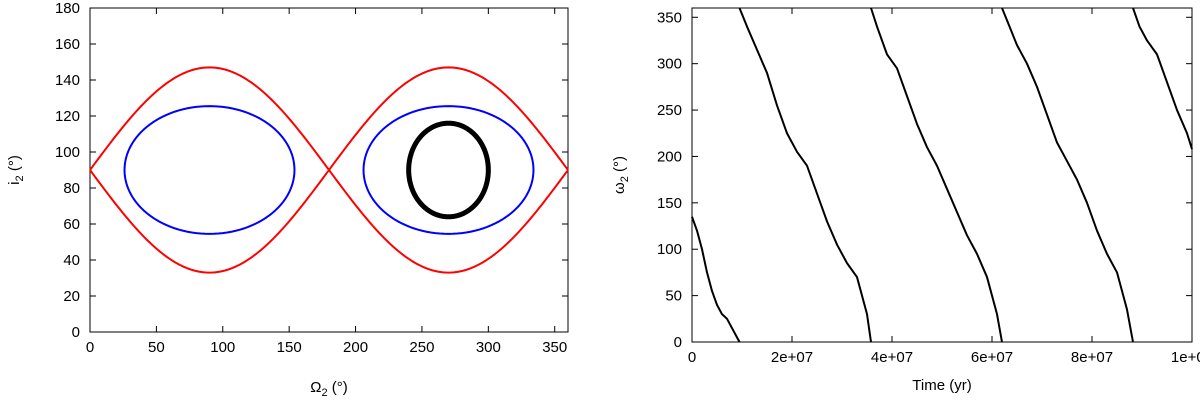 This screenshot has height=403, width=1200. Describe the element at coordinates (324, 393) in the screenshot. I see `x-axis-label-left-sub: 2` at that location.